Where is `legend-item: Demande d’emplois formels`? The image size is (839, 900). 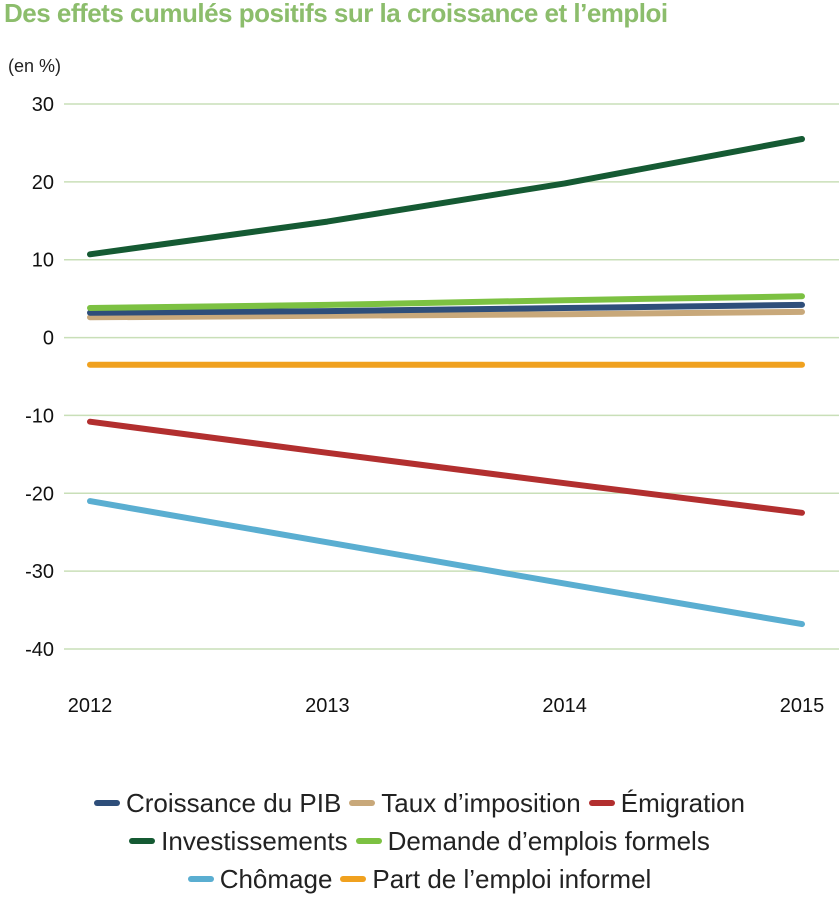
legend-item: Demande d’emplois formels is located at coordinates (532, 841).